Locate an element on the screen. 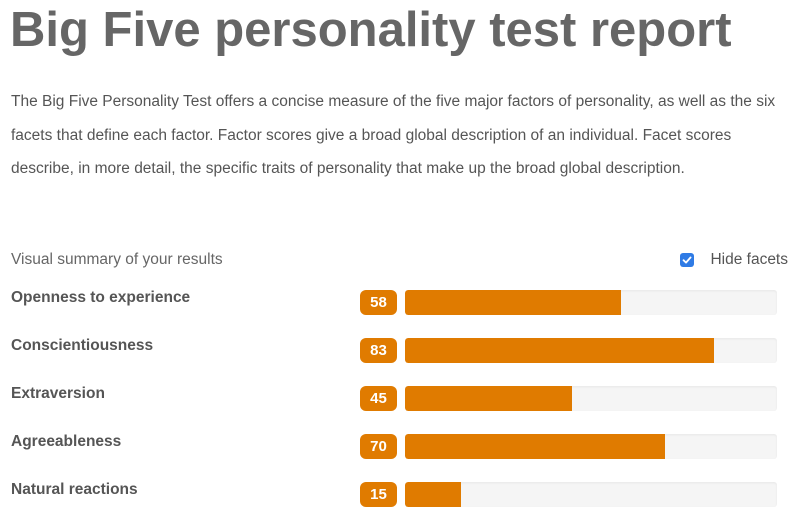 Image resolution: width=791 pixels, height=519 pixels. factor-row-conscientiousness: Conscientiousness 83 is located at coordinates (395, 350).